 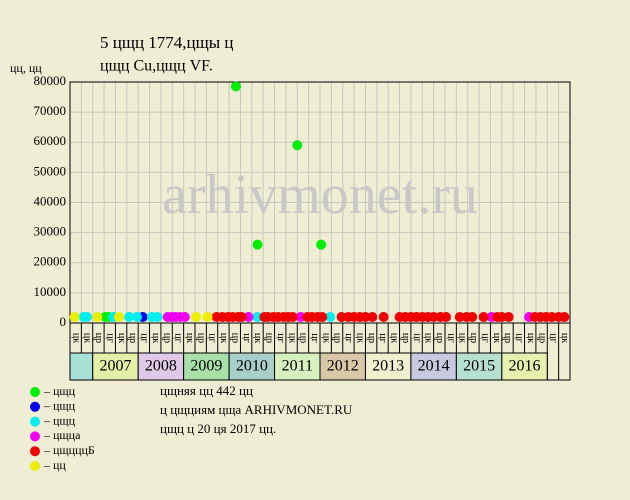 I want to click on year-label: 2012, so click(x=343, y=366).